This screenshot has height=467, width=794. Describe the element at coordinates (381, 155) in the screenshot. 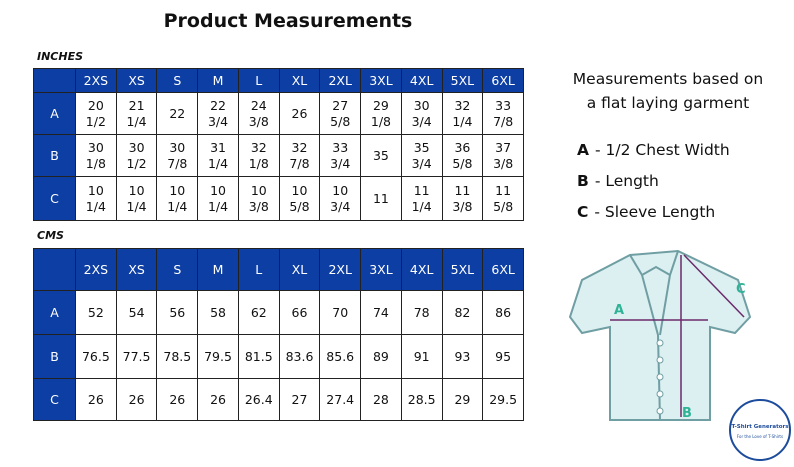

I see `table-cell: 35` at that location.